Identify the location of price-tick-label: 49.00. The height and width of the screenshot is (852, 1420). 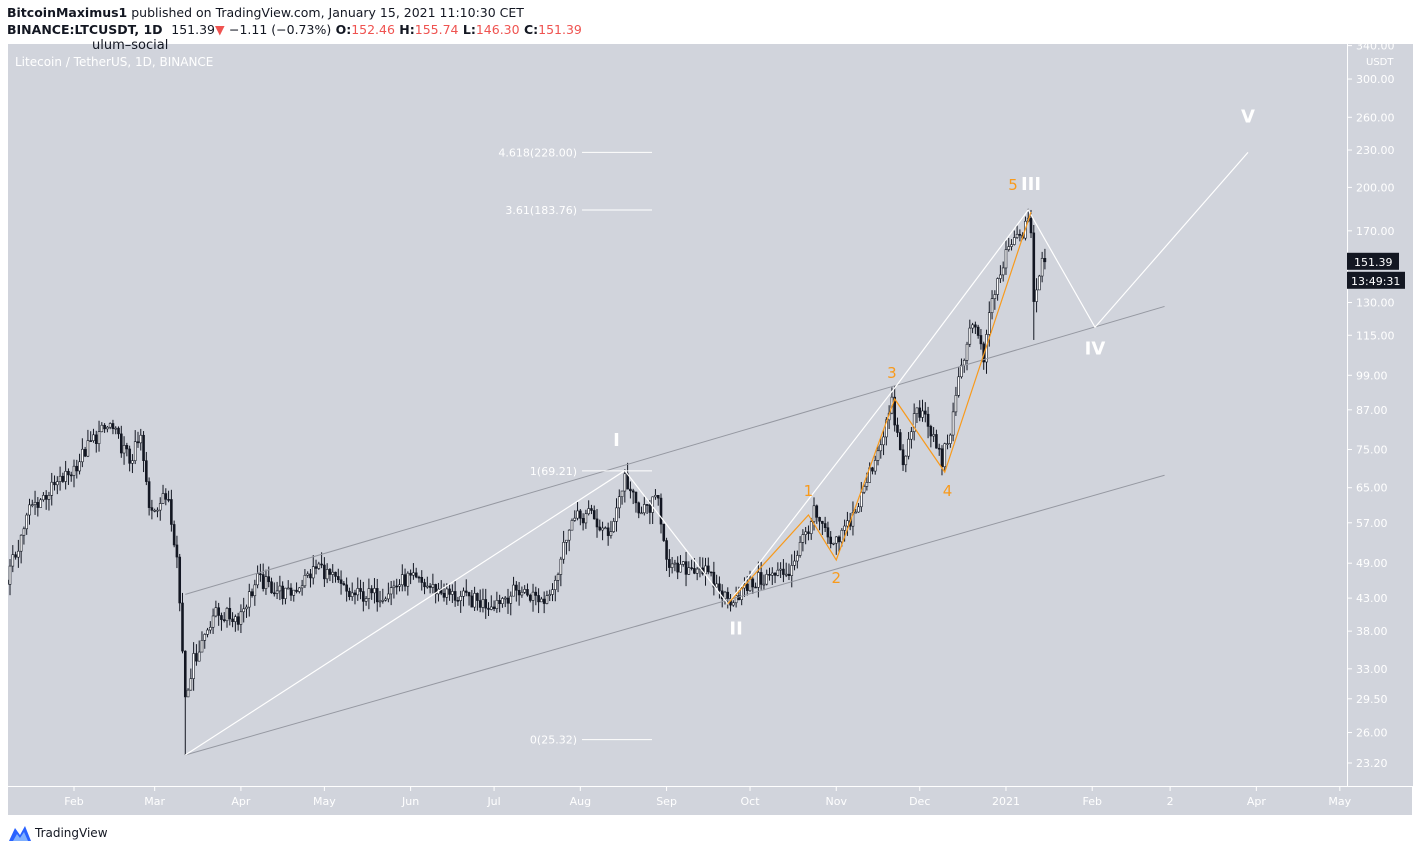
(1372, 563).